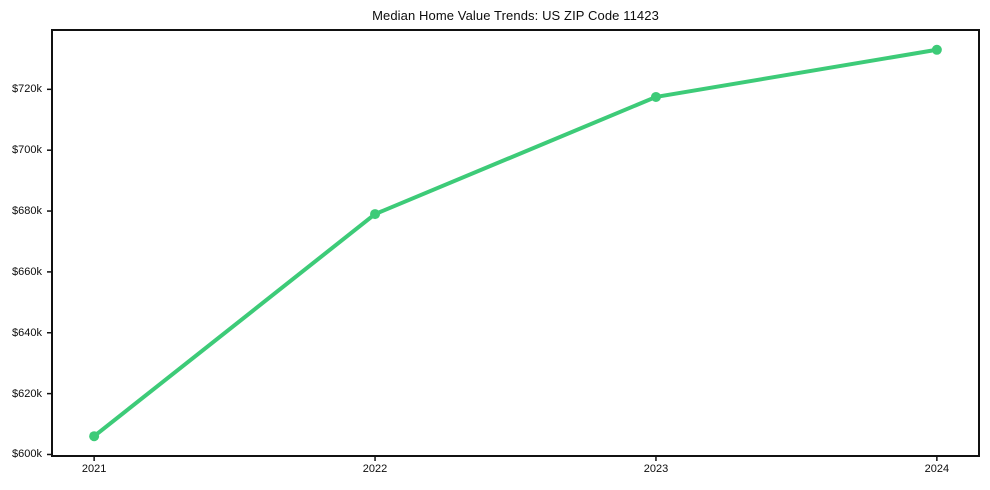 The image size is (990, 490). What do you see at coordinates (27, 89) in the screenshot?
I see `y-tick-label: $720k` at bounding box center [27, 89].